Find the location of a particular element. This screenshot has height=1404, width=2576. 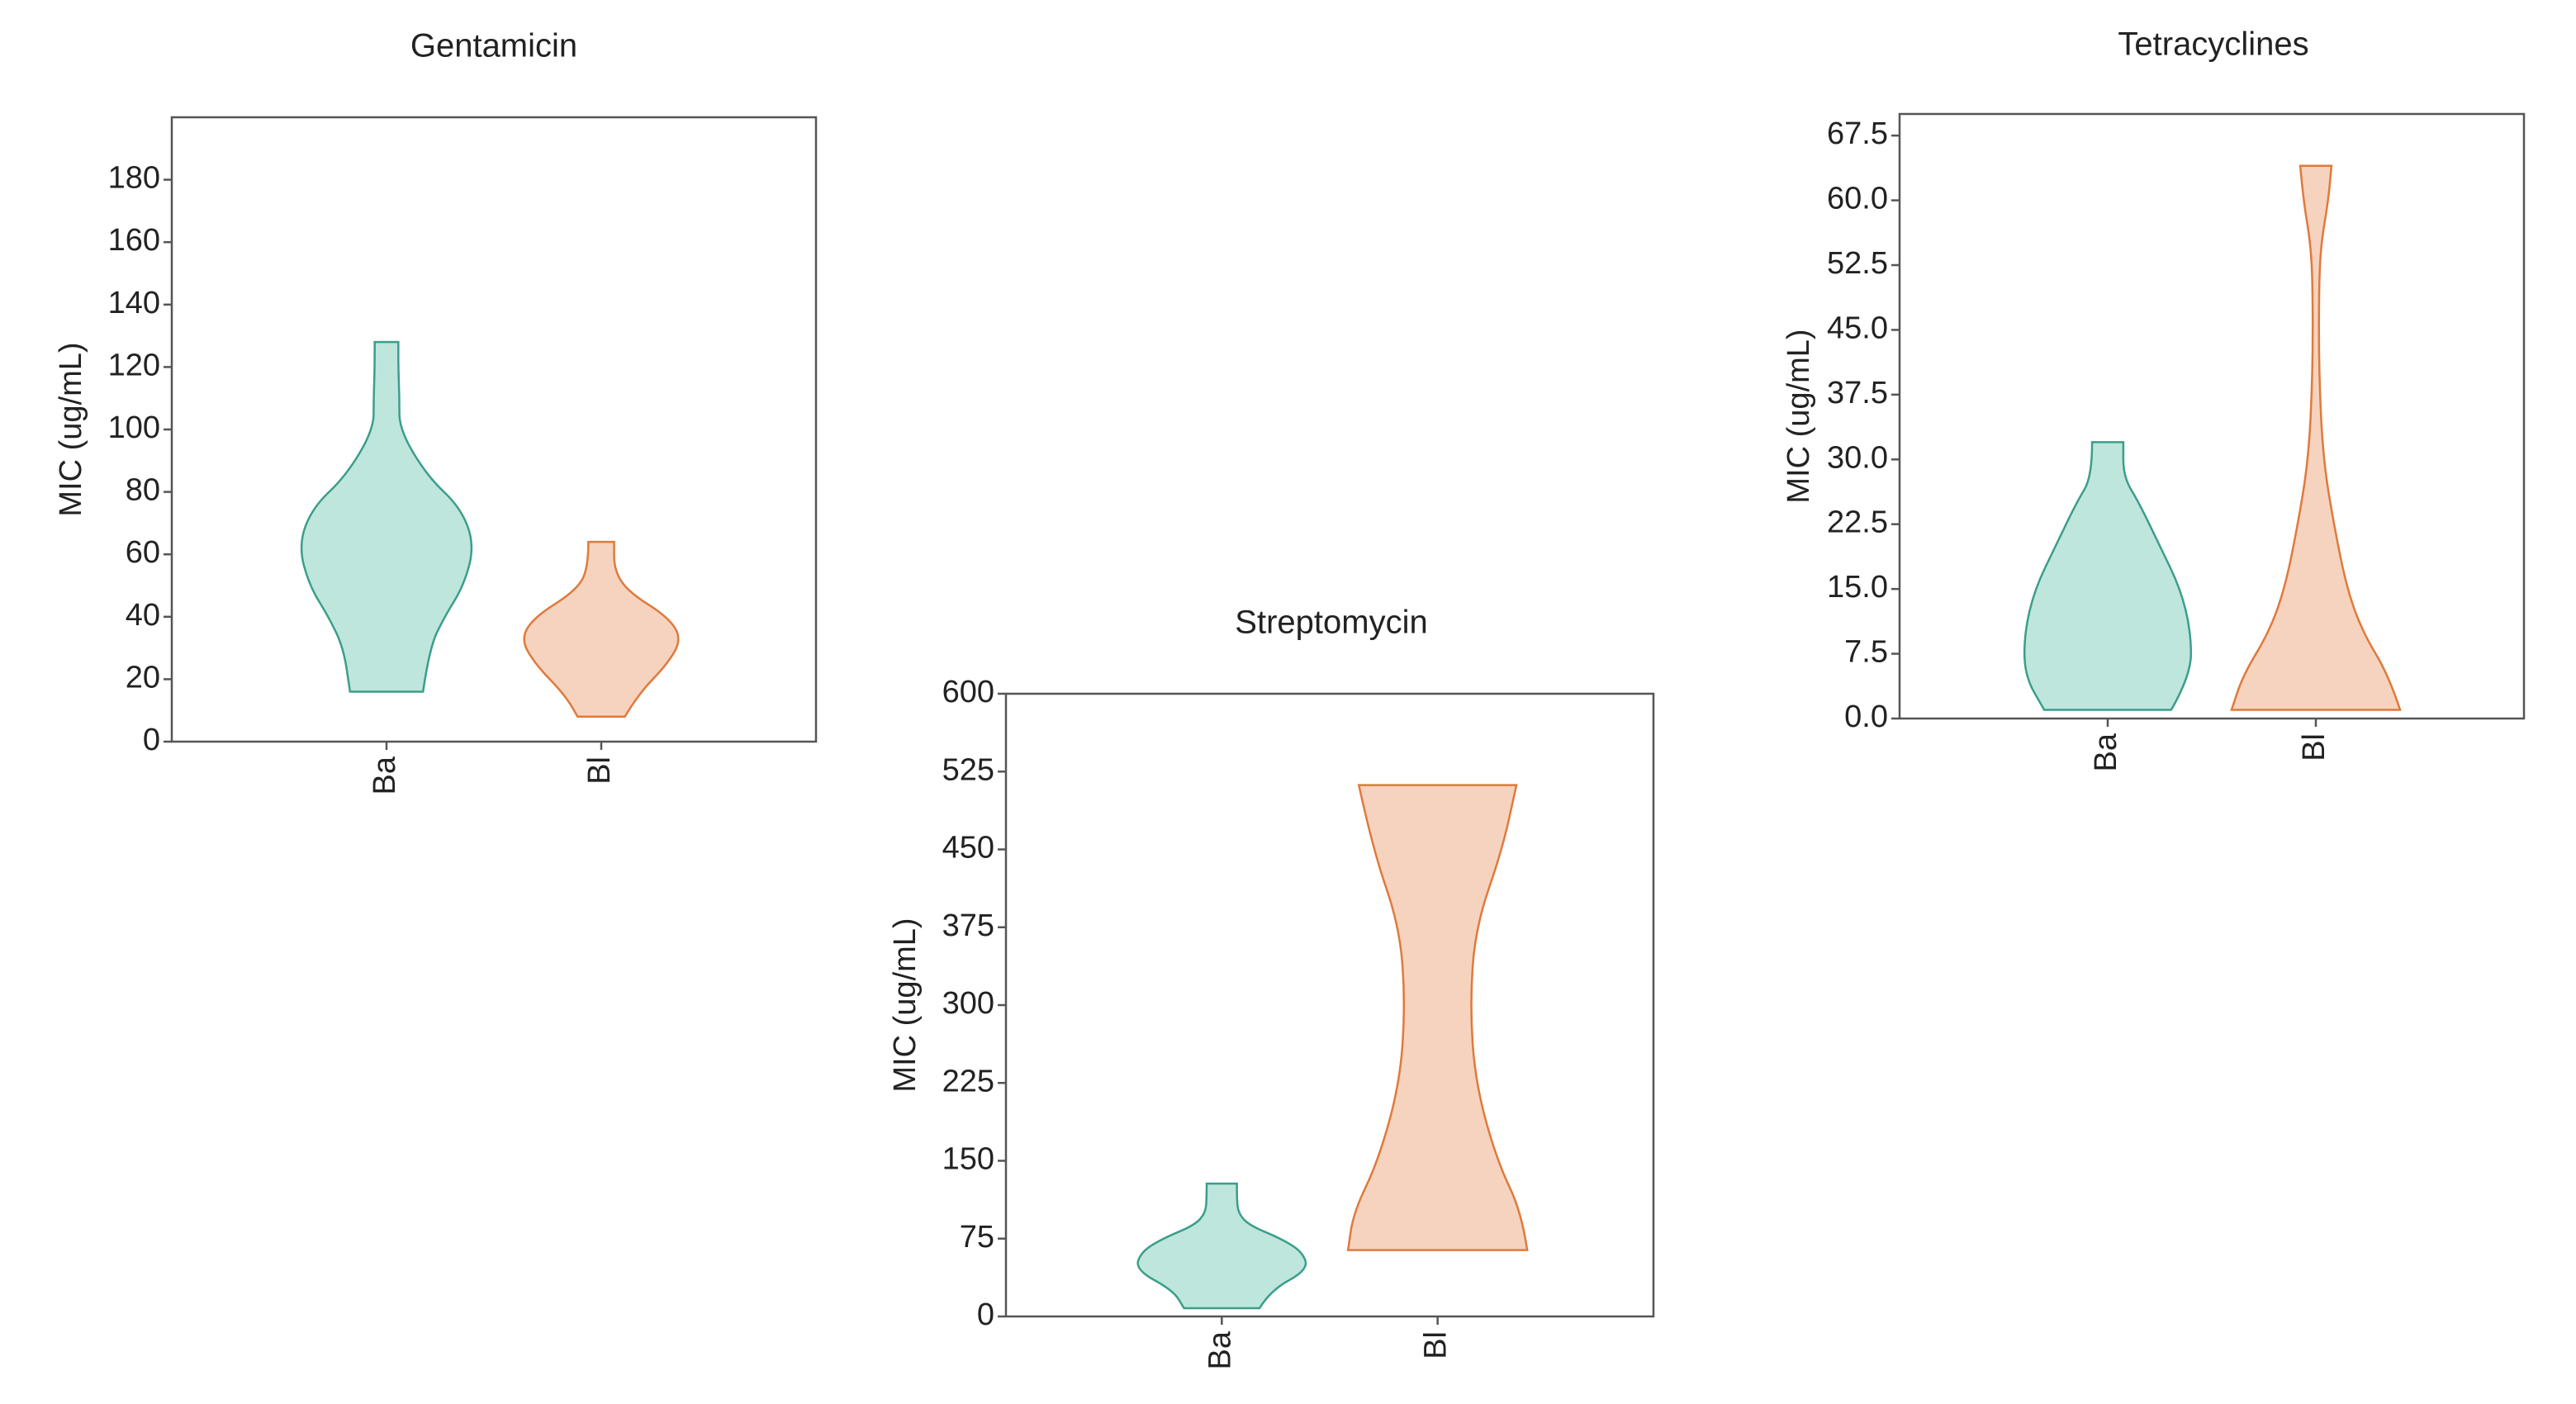

y-tick-label: 60 is located at coordinates (143, 553).